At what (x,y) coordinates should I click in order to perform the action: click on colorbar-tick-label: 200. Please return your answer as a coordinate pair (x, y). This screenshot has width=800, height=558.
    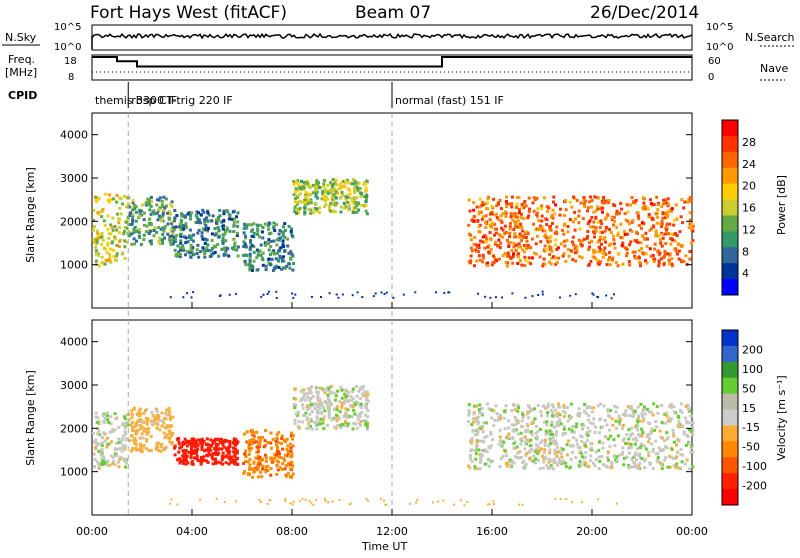
    Looking at the image, I should click on (752, 349).